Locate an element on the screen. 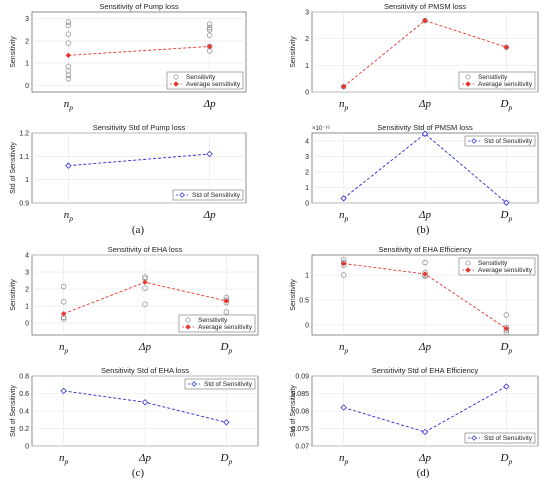  chart-title: Sensitivity Std of EHA loss is located at coordinates (145, 370).